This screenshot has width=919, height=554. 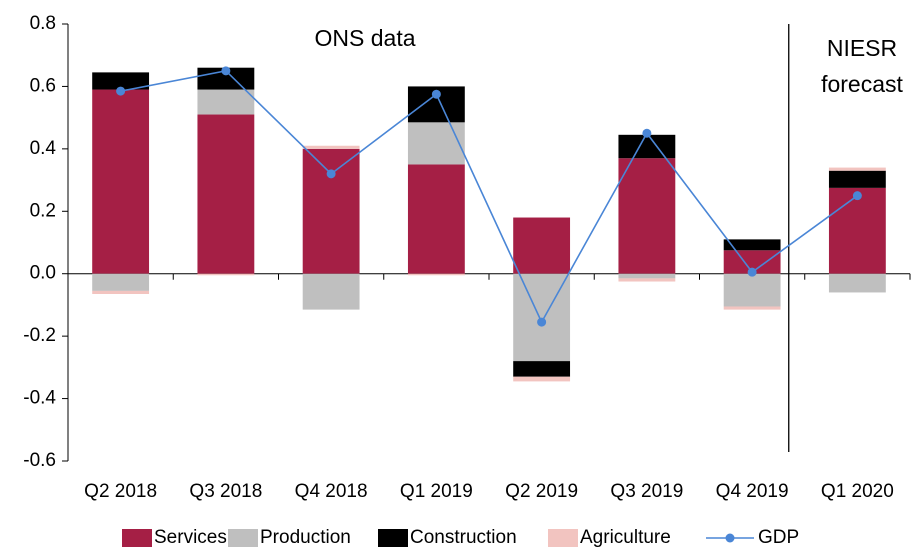 What do you see at coordinates (778, 537) in the screenshot?
I see `legend-label: GDP` at bounding box center [778, 537].